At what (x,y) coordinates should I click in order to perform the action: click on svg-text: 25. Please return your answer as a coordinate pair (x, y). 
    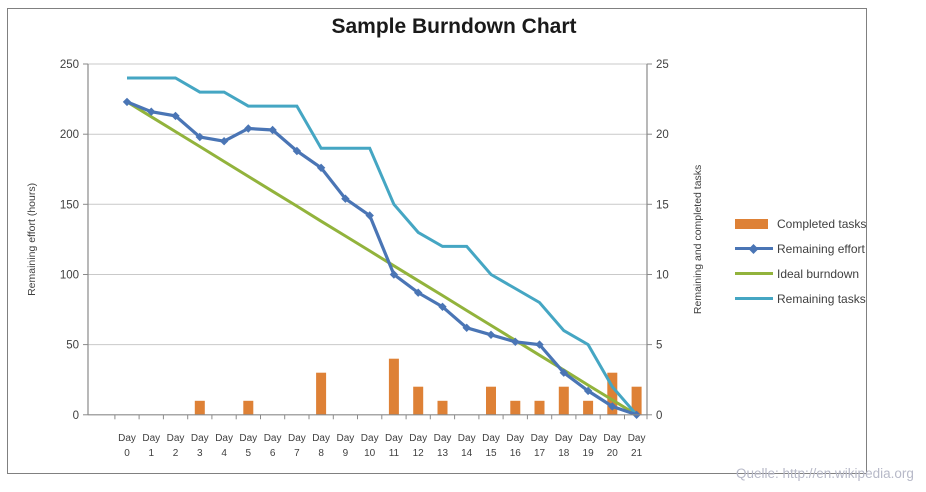
    Looking at the image, I should click on (662, 65).